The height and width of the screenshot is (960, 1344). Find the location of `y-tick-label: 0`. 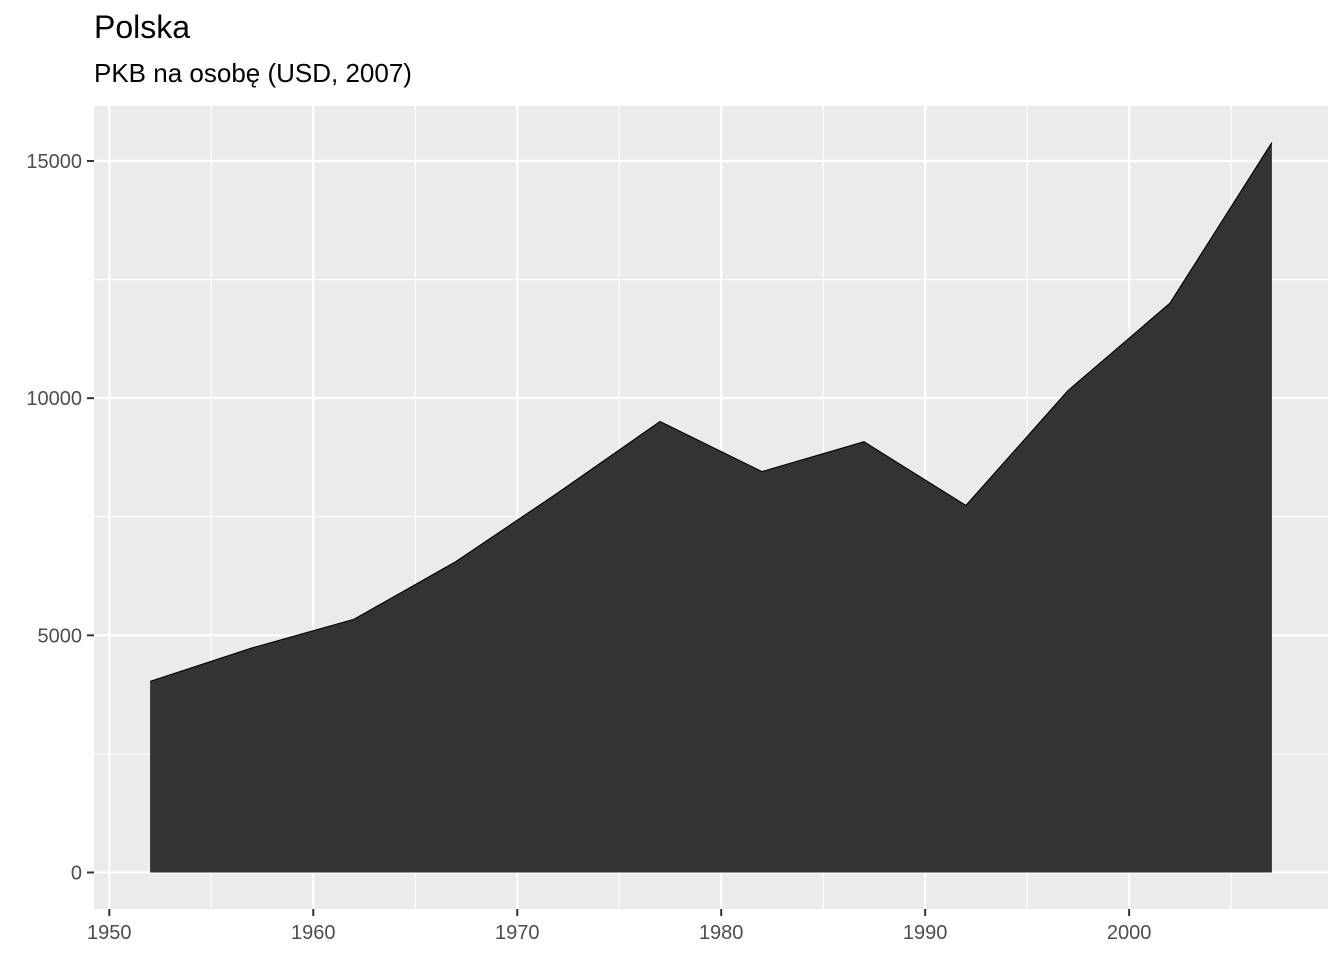

y-tick-label: 0 is located at coordinates (76, 873).